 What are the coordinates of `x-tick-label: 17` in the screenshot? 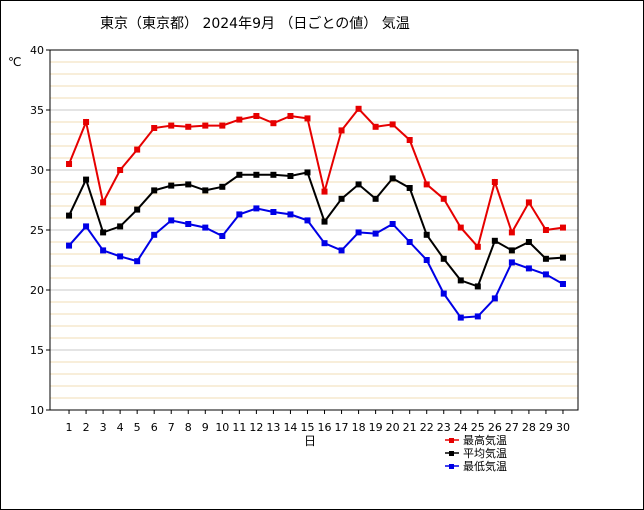 It's located at (342, 427).